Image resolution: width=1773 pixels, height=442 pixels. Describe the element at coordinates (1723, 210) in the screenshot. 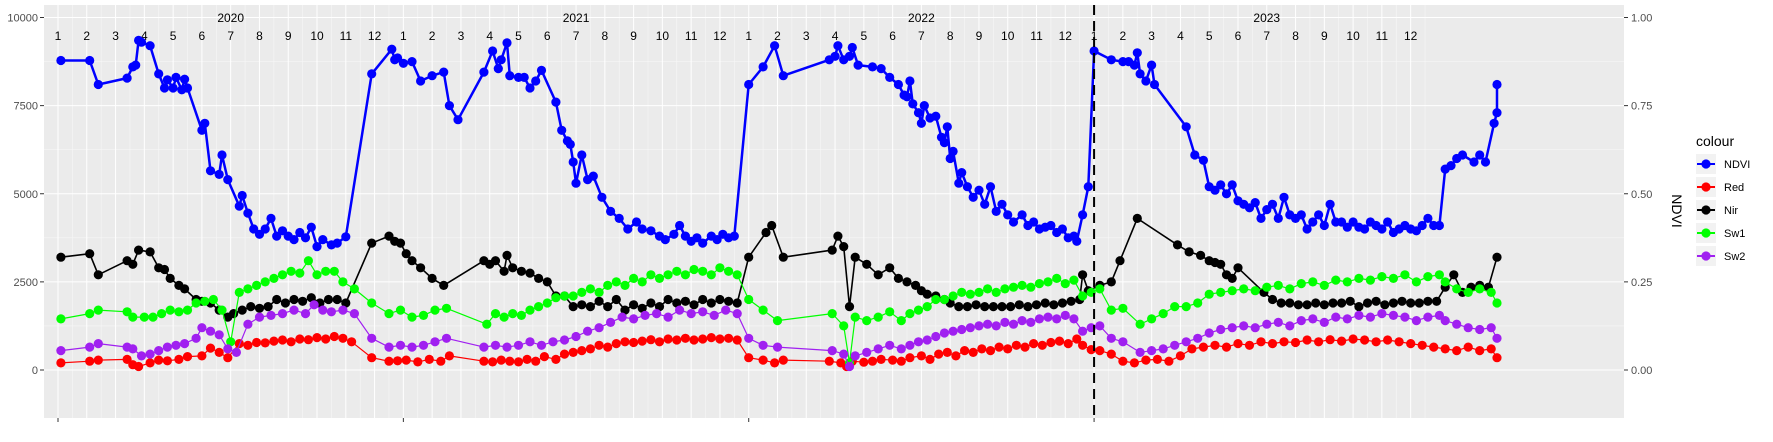

I see `legend-items: NDVI Red Nir Sw1 Sw2` at that location.